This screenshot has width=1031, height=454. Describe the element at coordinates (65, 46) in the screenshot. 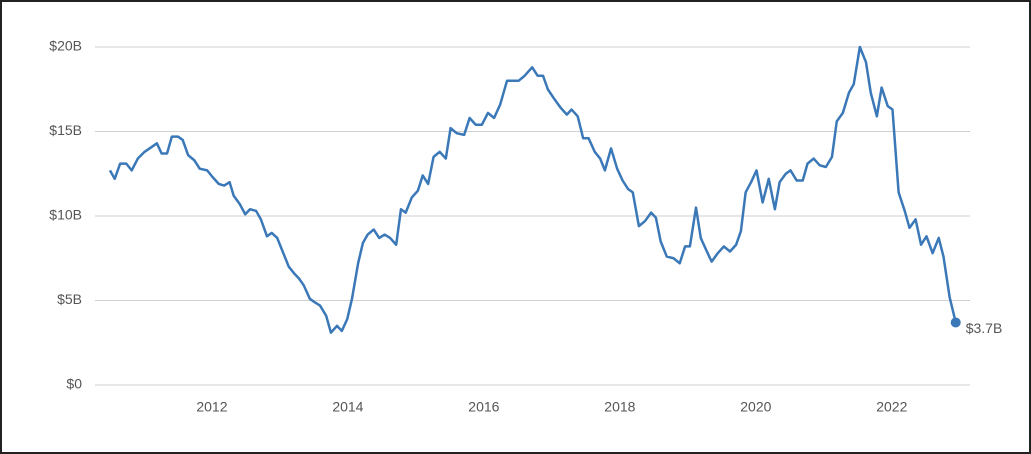

I see `y-tick-label: $20B` at that location.